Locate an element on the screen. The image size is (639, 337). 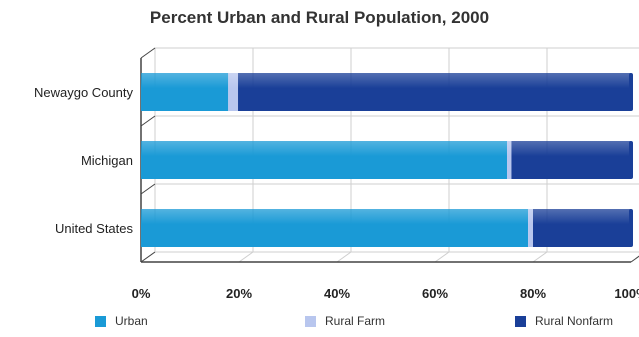
bar-rural-nonfarm-newaygo-county is located at coordinates (434, 92).